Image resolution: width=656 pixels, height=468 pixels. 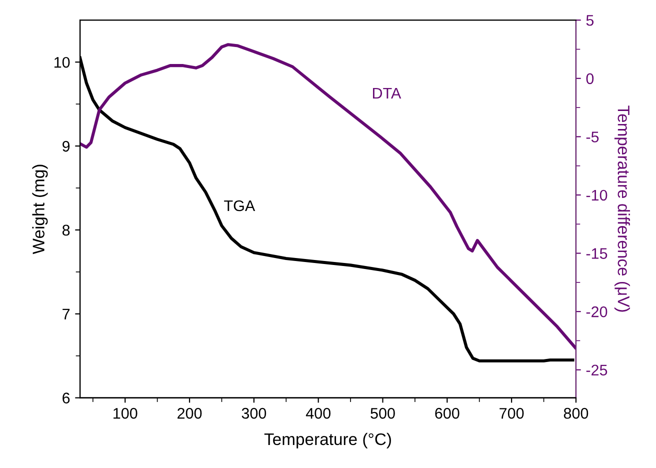 What do you see at coordinates (597, 253) in the screenshot?
I see `y2-tick-label: -15` at bounding box center [597, 253].